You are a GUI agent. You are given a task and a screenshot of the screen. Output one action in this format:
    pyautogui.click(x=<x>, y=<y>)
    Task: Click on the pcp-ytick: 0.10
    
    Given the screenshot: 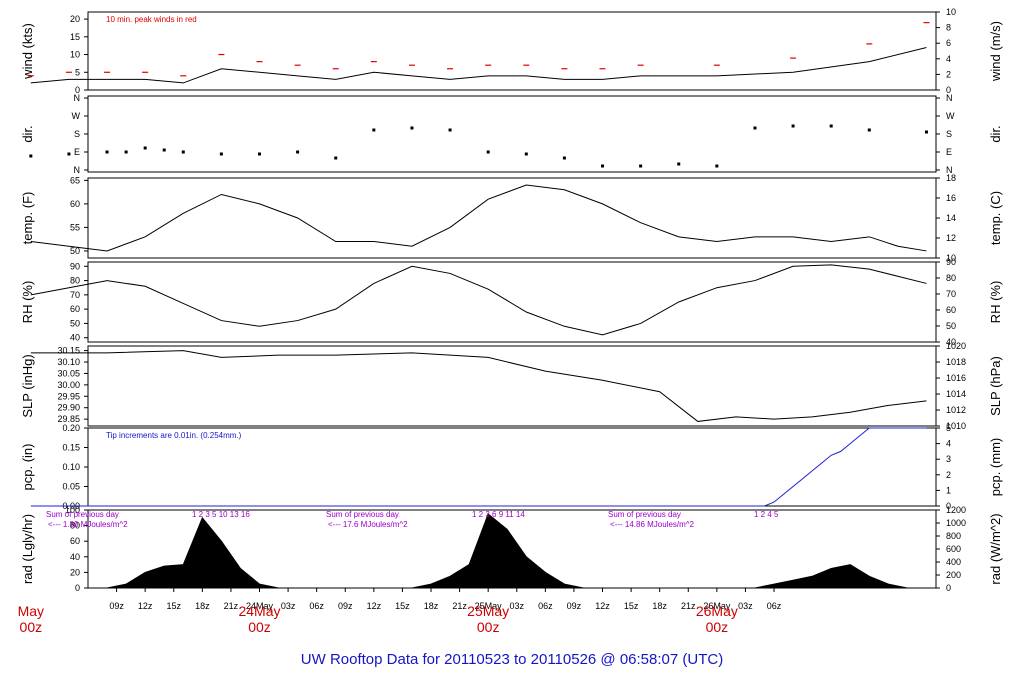 What is the action you would take?
    pyautogui.click(x=71, y=467)
    